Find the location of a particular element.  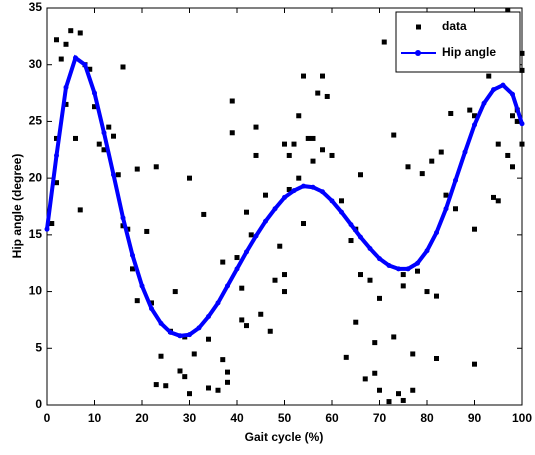

x-tick-label: 30 is located at coordinates (190, 418).